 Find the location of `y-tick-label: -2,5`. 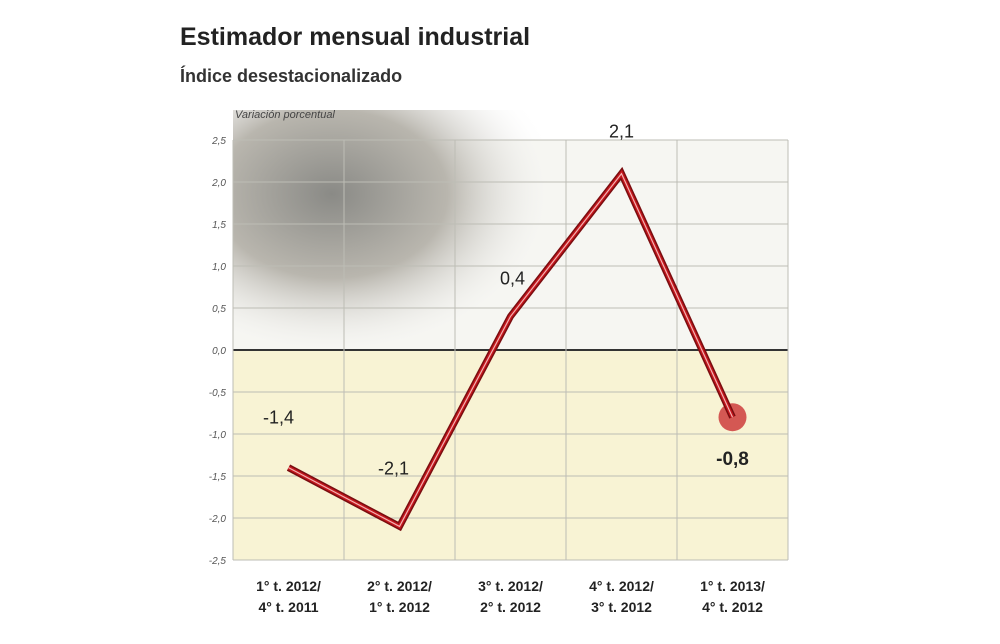

y-tick-label: -2,5 is located at coordinates (218, 561).